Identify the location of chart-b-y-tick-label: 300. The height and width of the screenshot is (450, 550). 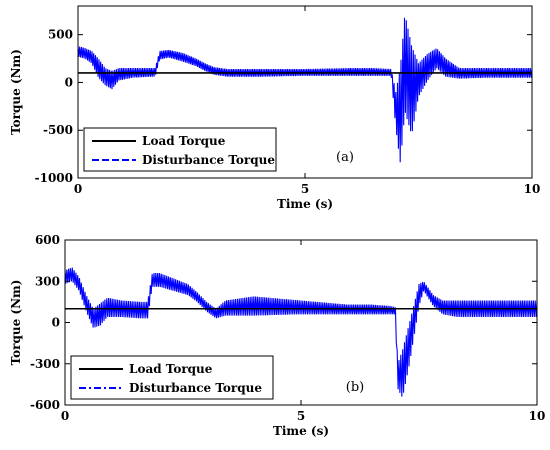
(47, 281).